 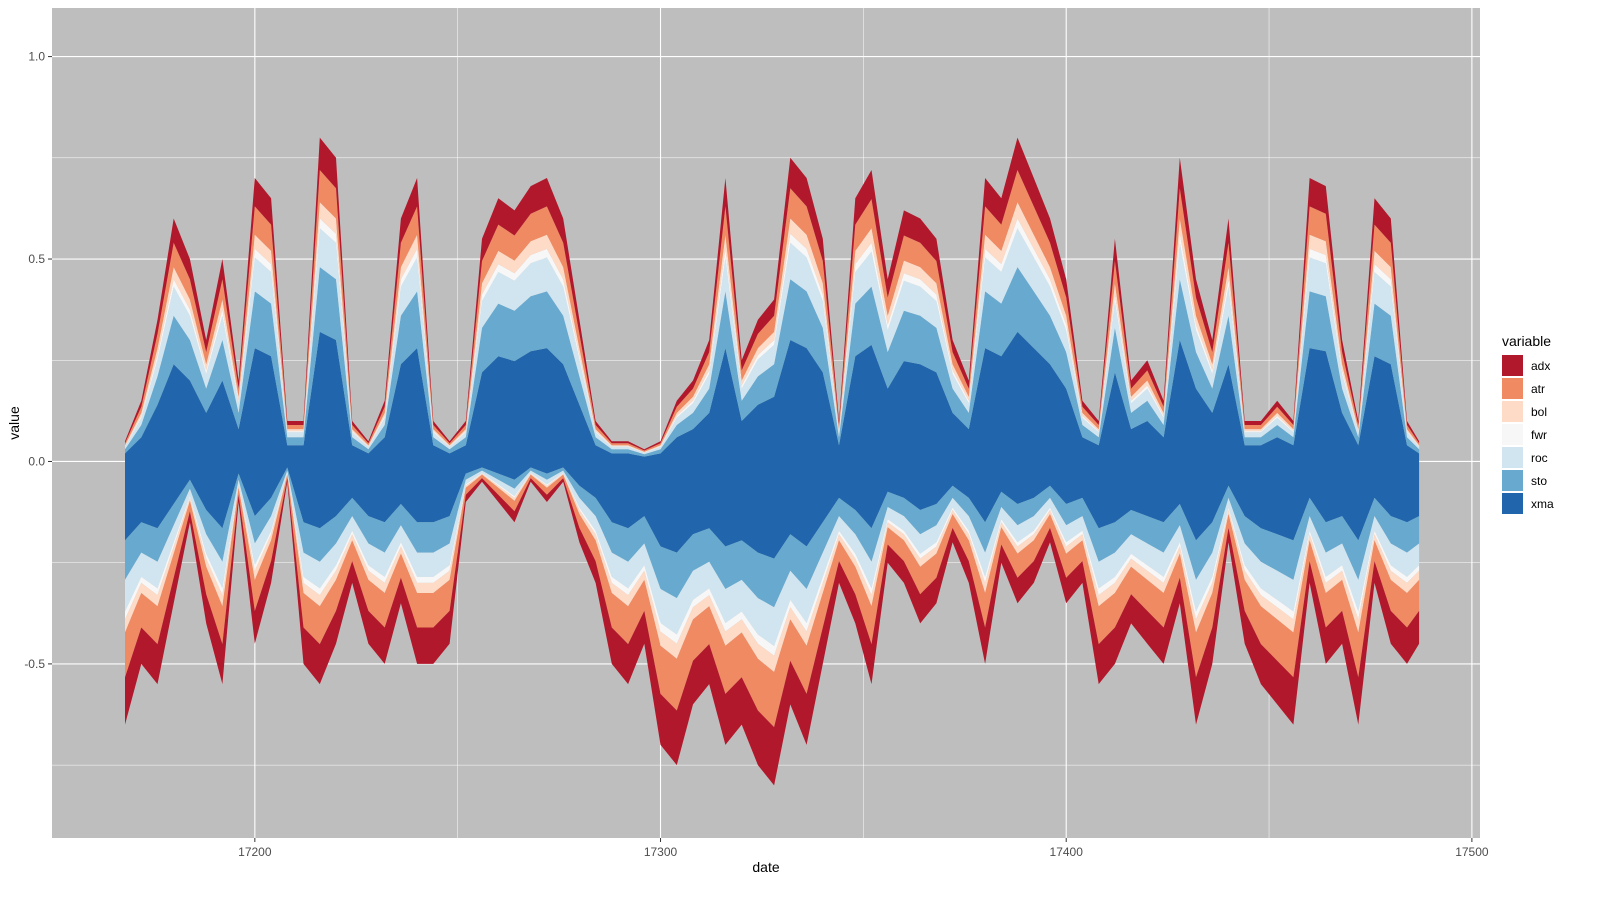 I want to click on area-xma-negative, so click(x=772, y=510).